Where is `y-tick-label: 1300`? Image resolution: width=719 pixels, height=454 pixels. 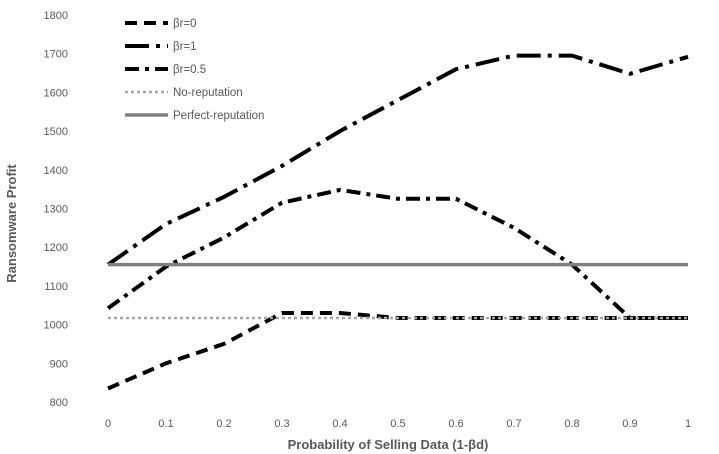 y-tick-label: 1300 is located at coordinates (56, 210).